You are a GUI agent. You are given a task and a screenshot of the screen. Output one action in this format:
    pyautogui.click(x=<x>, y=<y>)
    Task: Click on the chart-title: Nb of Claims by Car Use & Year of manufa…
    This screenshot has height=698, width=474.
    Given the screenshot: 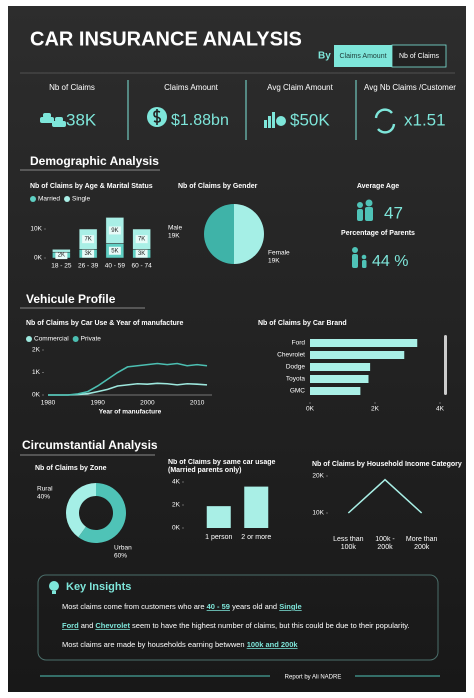 What is the action you would take?
    pyautogui.click(x=105, y=323)
    